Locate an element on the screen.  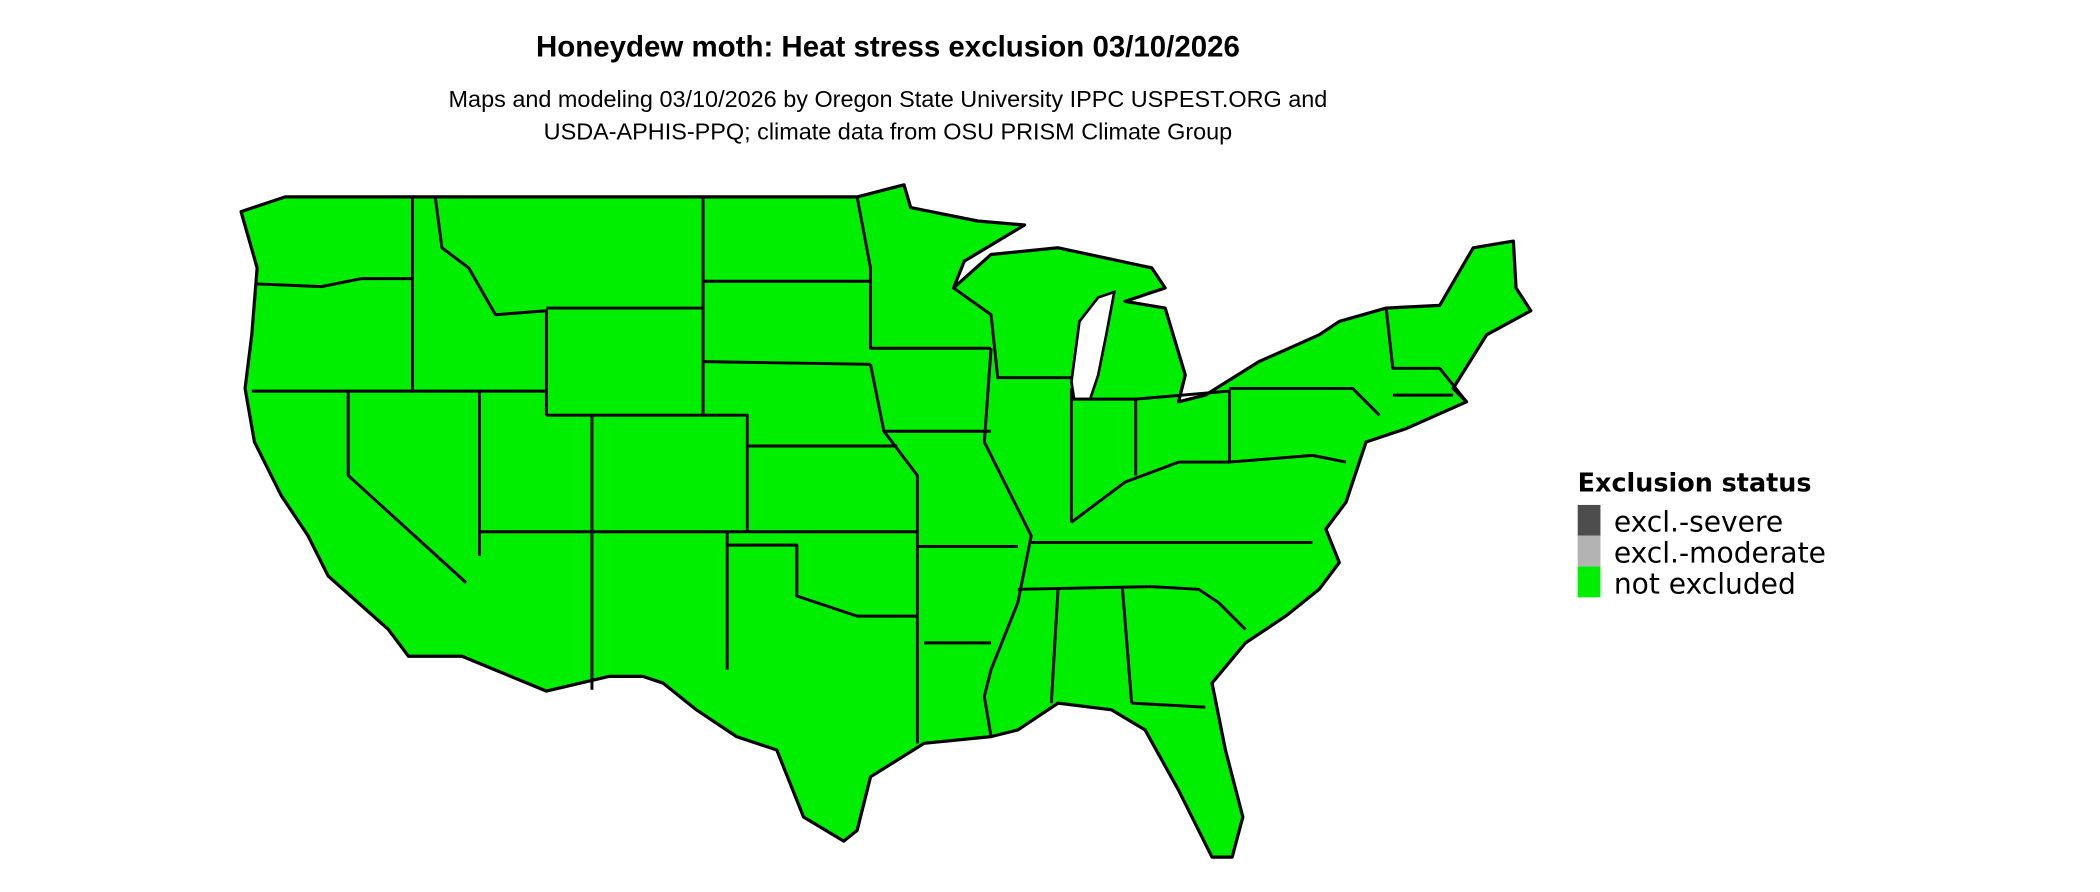
legend-swatch-not-excluded is located at coordinates (1589, 582).